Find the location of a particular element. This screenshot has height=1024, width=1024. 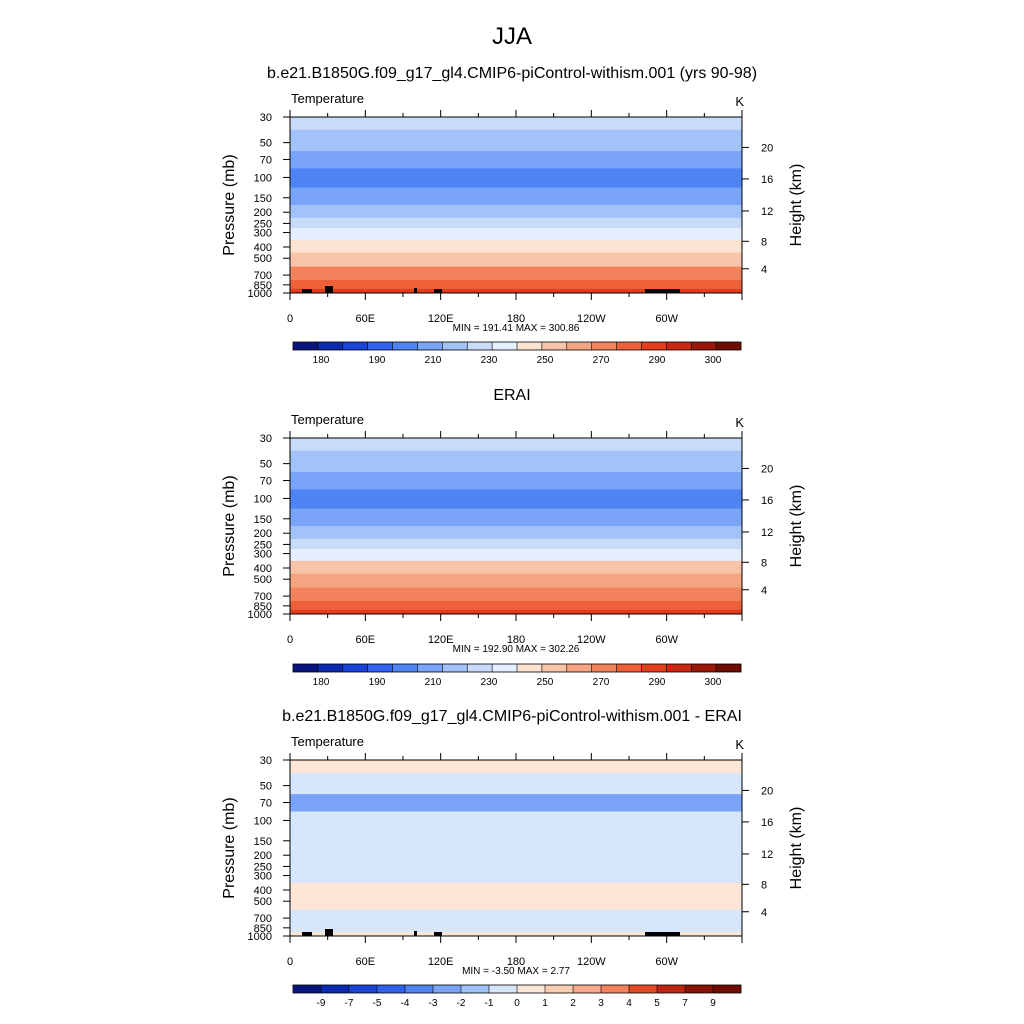

y-tick-label: 400 is located at coordinates (263, 248).